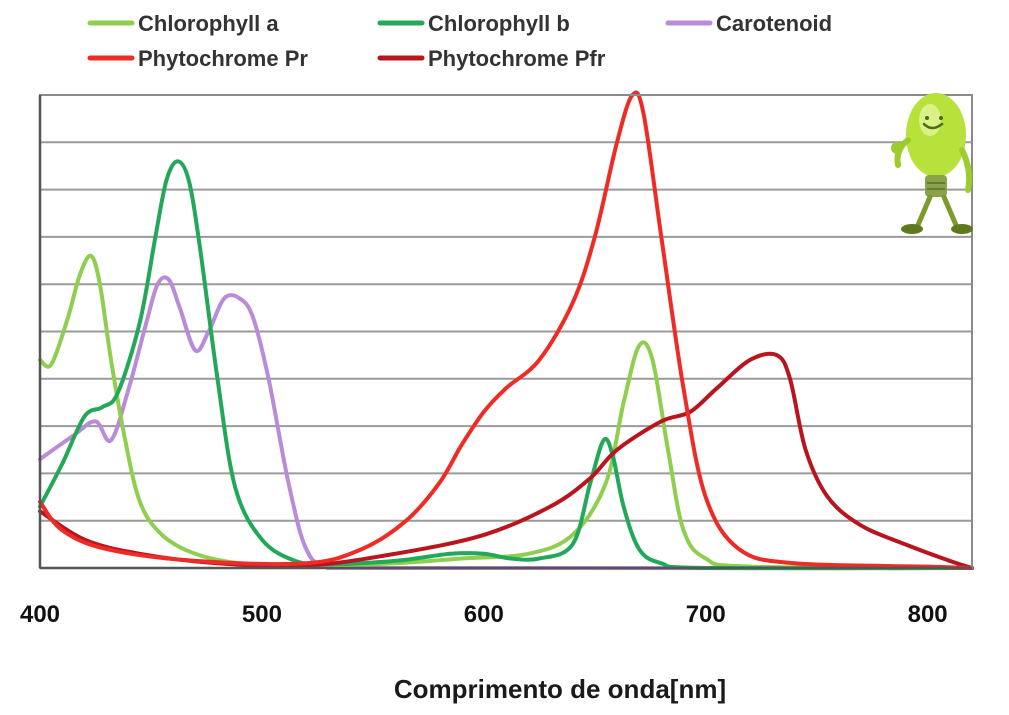 The height and width of the screenshot is (715, 1009). I want to click on x-tick-label: 600, so click(484, 614).